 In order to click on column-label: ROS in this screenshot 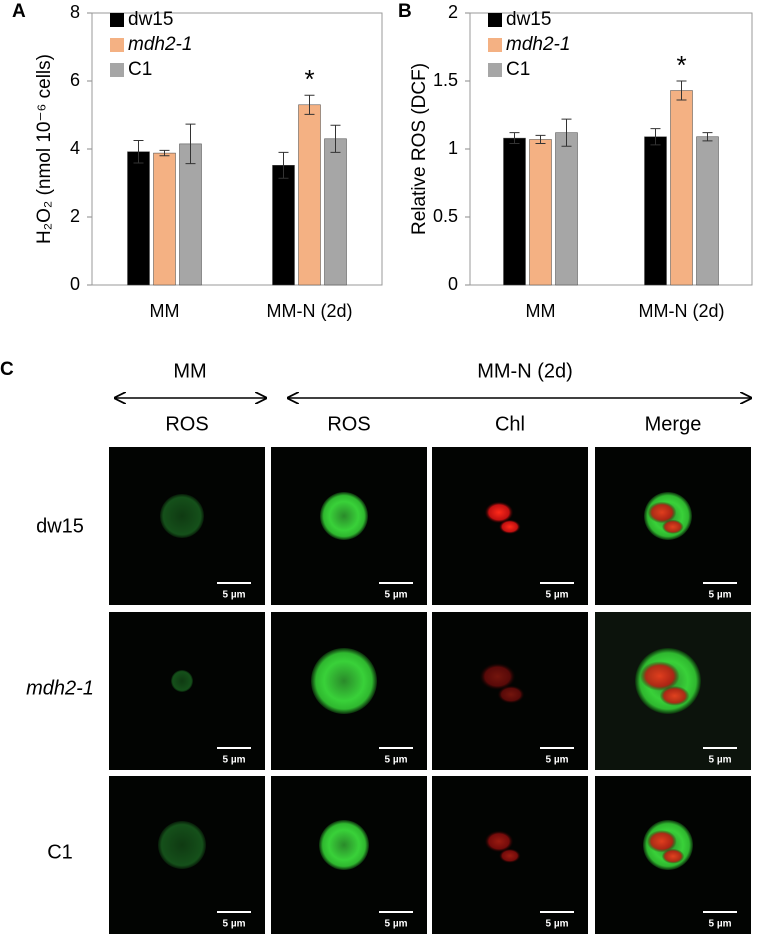, I will do `click(348, 424)`.